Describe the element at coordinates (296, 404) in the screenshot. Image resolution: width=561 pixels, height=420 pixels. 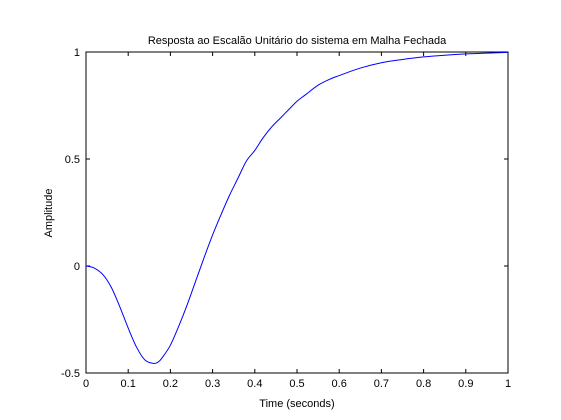
I see `x-axis-label: Time (seconds)` at that location.